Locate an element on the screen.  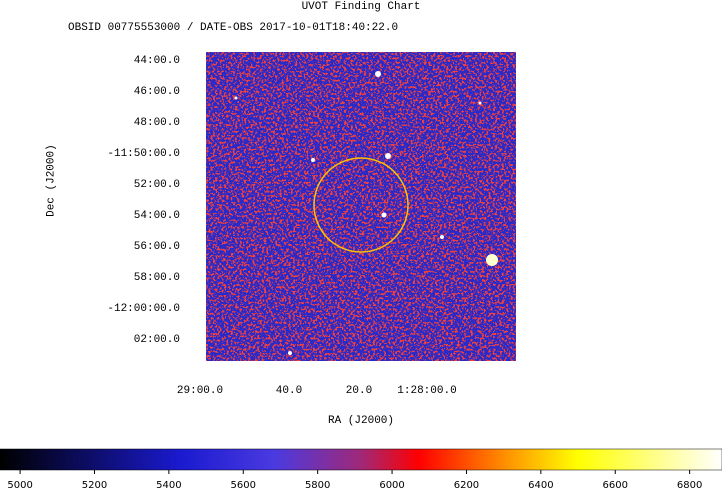
colorbar-tick-label: 5000 is located at coordinates (19, 484).